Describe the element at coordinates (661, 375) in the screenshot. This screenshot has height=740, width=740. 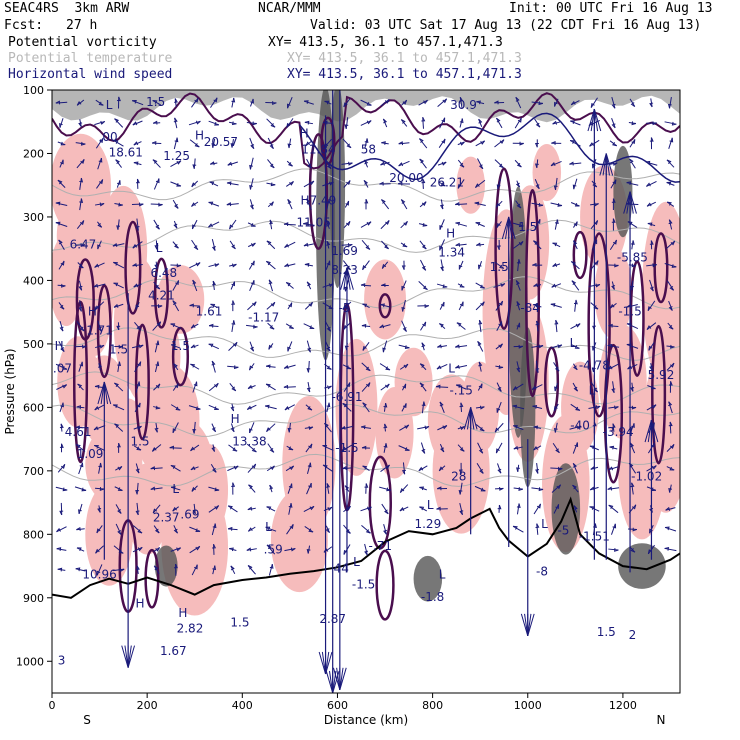
I see `contour-label: 5.92` at that location.